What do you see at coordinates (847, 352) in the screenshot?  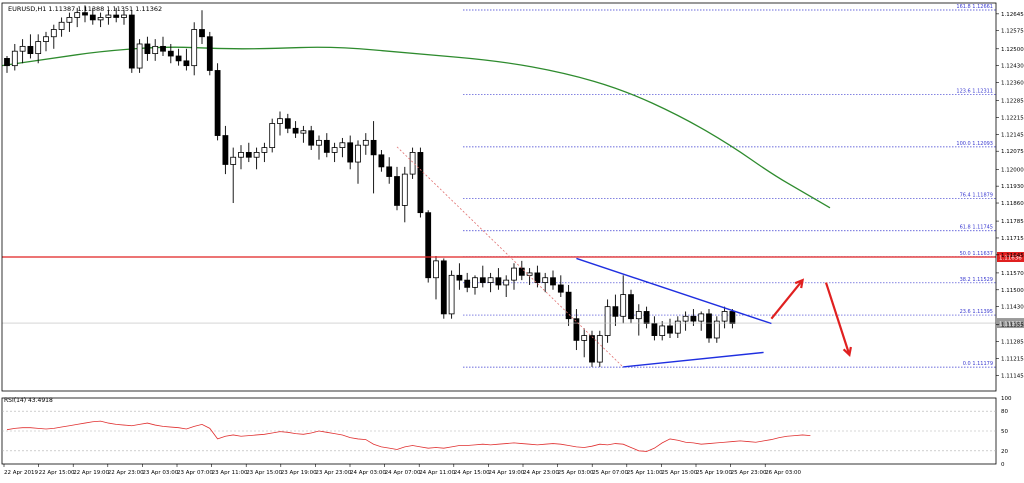 I see `arrow-down-head` at bounding box center [847, 352].